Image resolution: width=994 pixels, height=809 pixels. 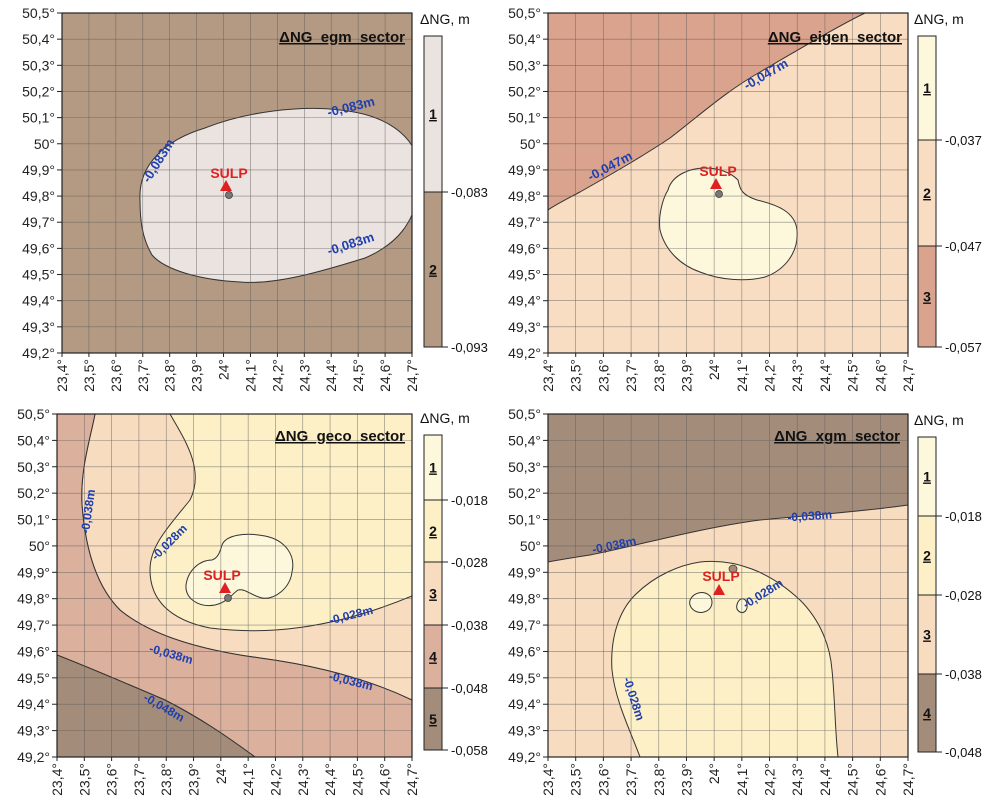 What do you see at coordinates (469, 688) in the screenshot?
I see `legend-break-label: -0,048` at bounding box center [469, 688].